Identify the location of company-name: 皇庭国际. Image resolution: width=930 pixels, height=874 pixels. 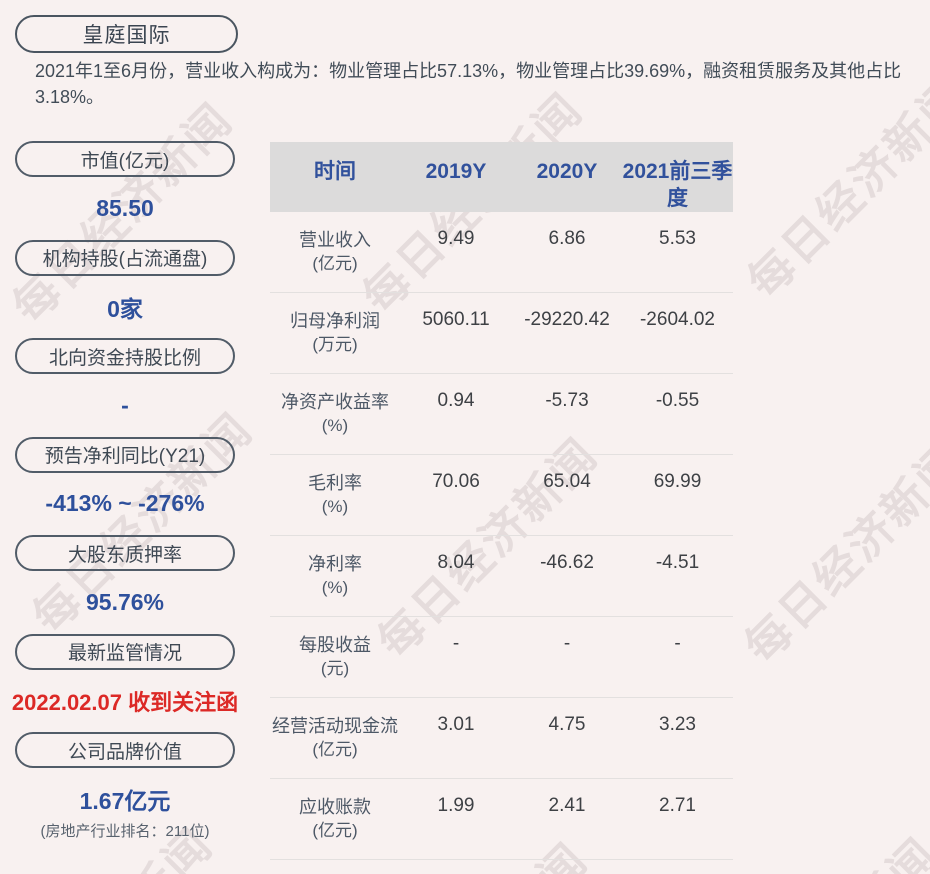
(126, 35).